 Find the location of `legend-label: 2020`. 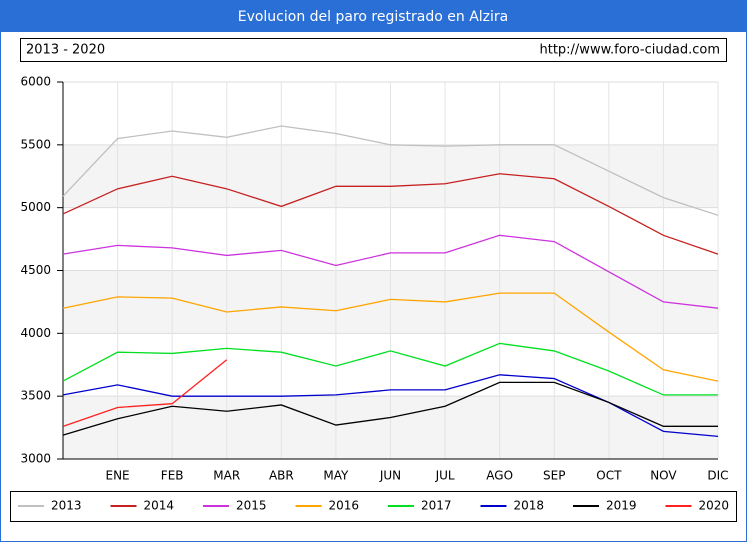

legend-label: 2020 is located at coordinates (714, 506).